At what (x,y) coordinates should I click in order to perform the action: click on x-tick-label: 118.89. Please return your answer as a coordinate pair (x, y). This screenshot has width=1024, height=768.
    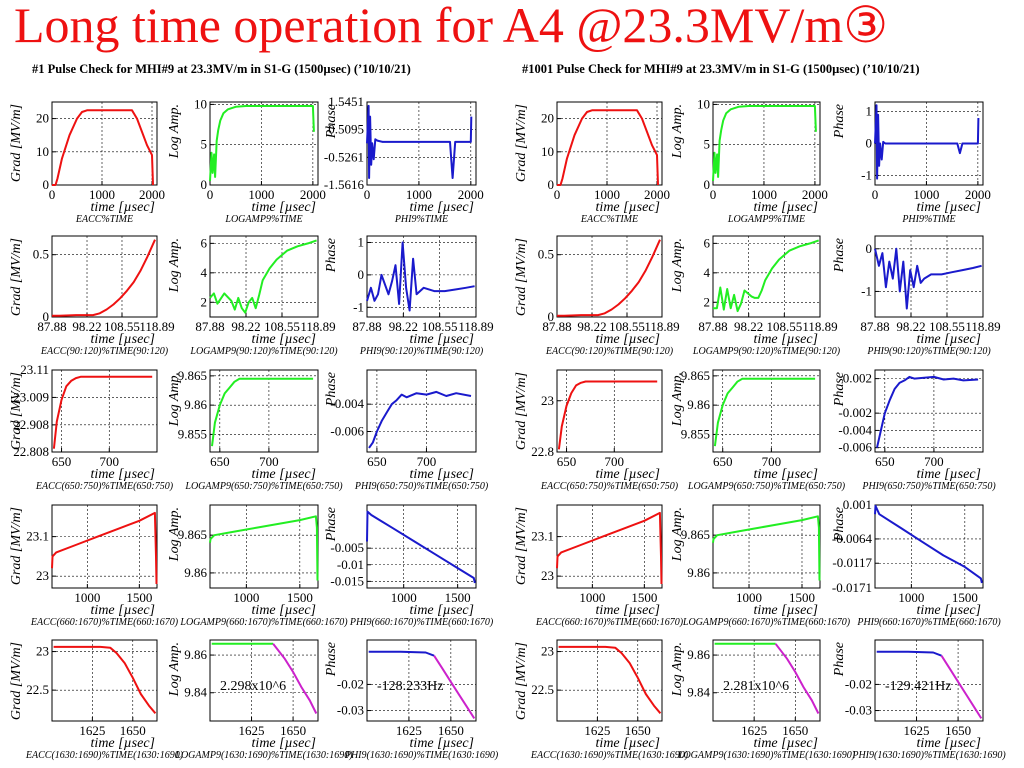
    Looking at the image, I should click on (661, 326).